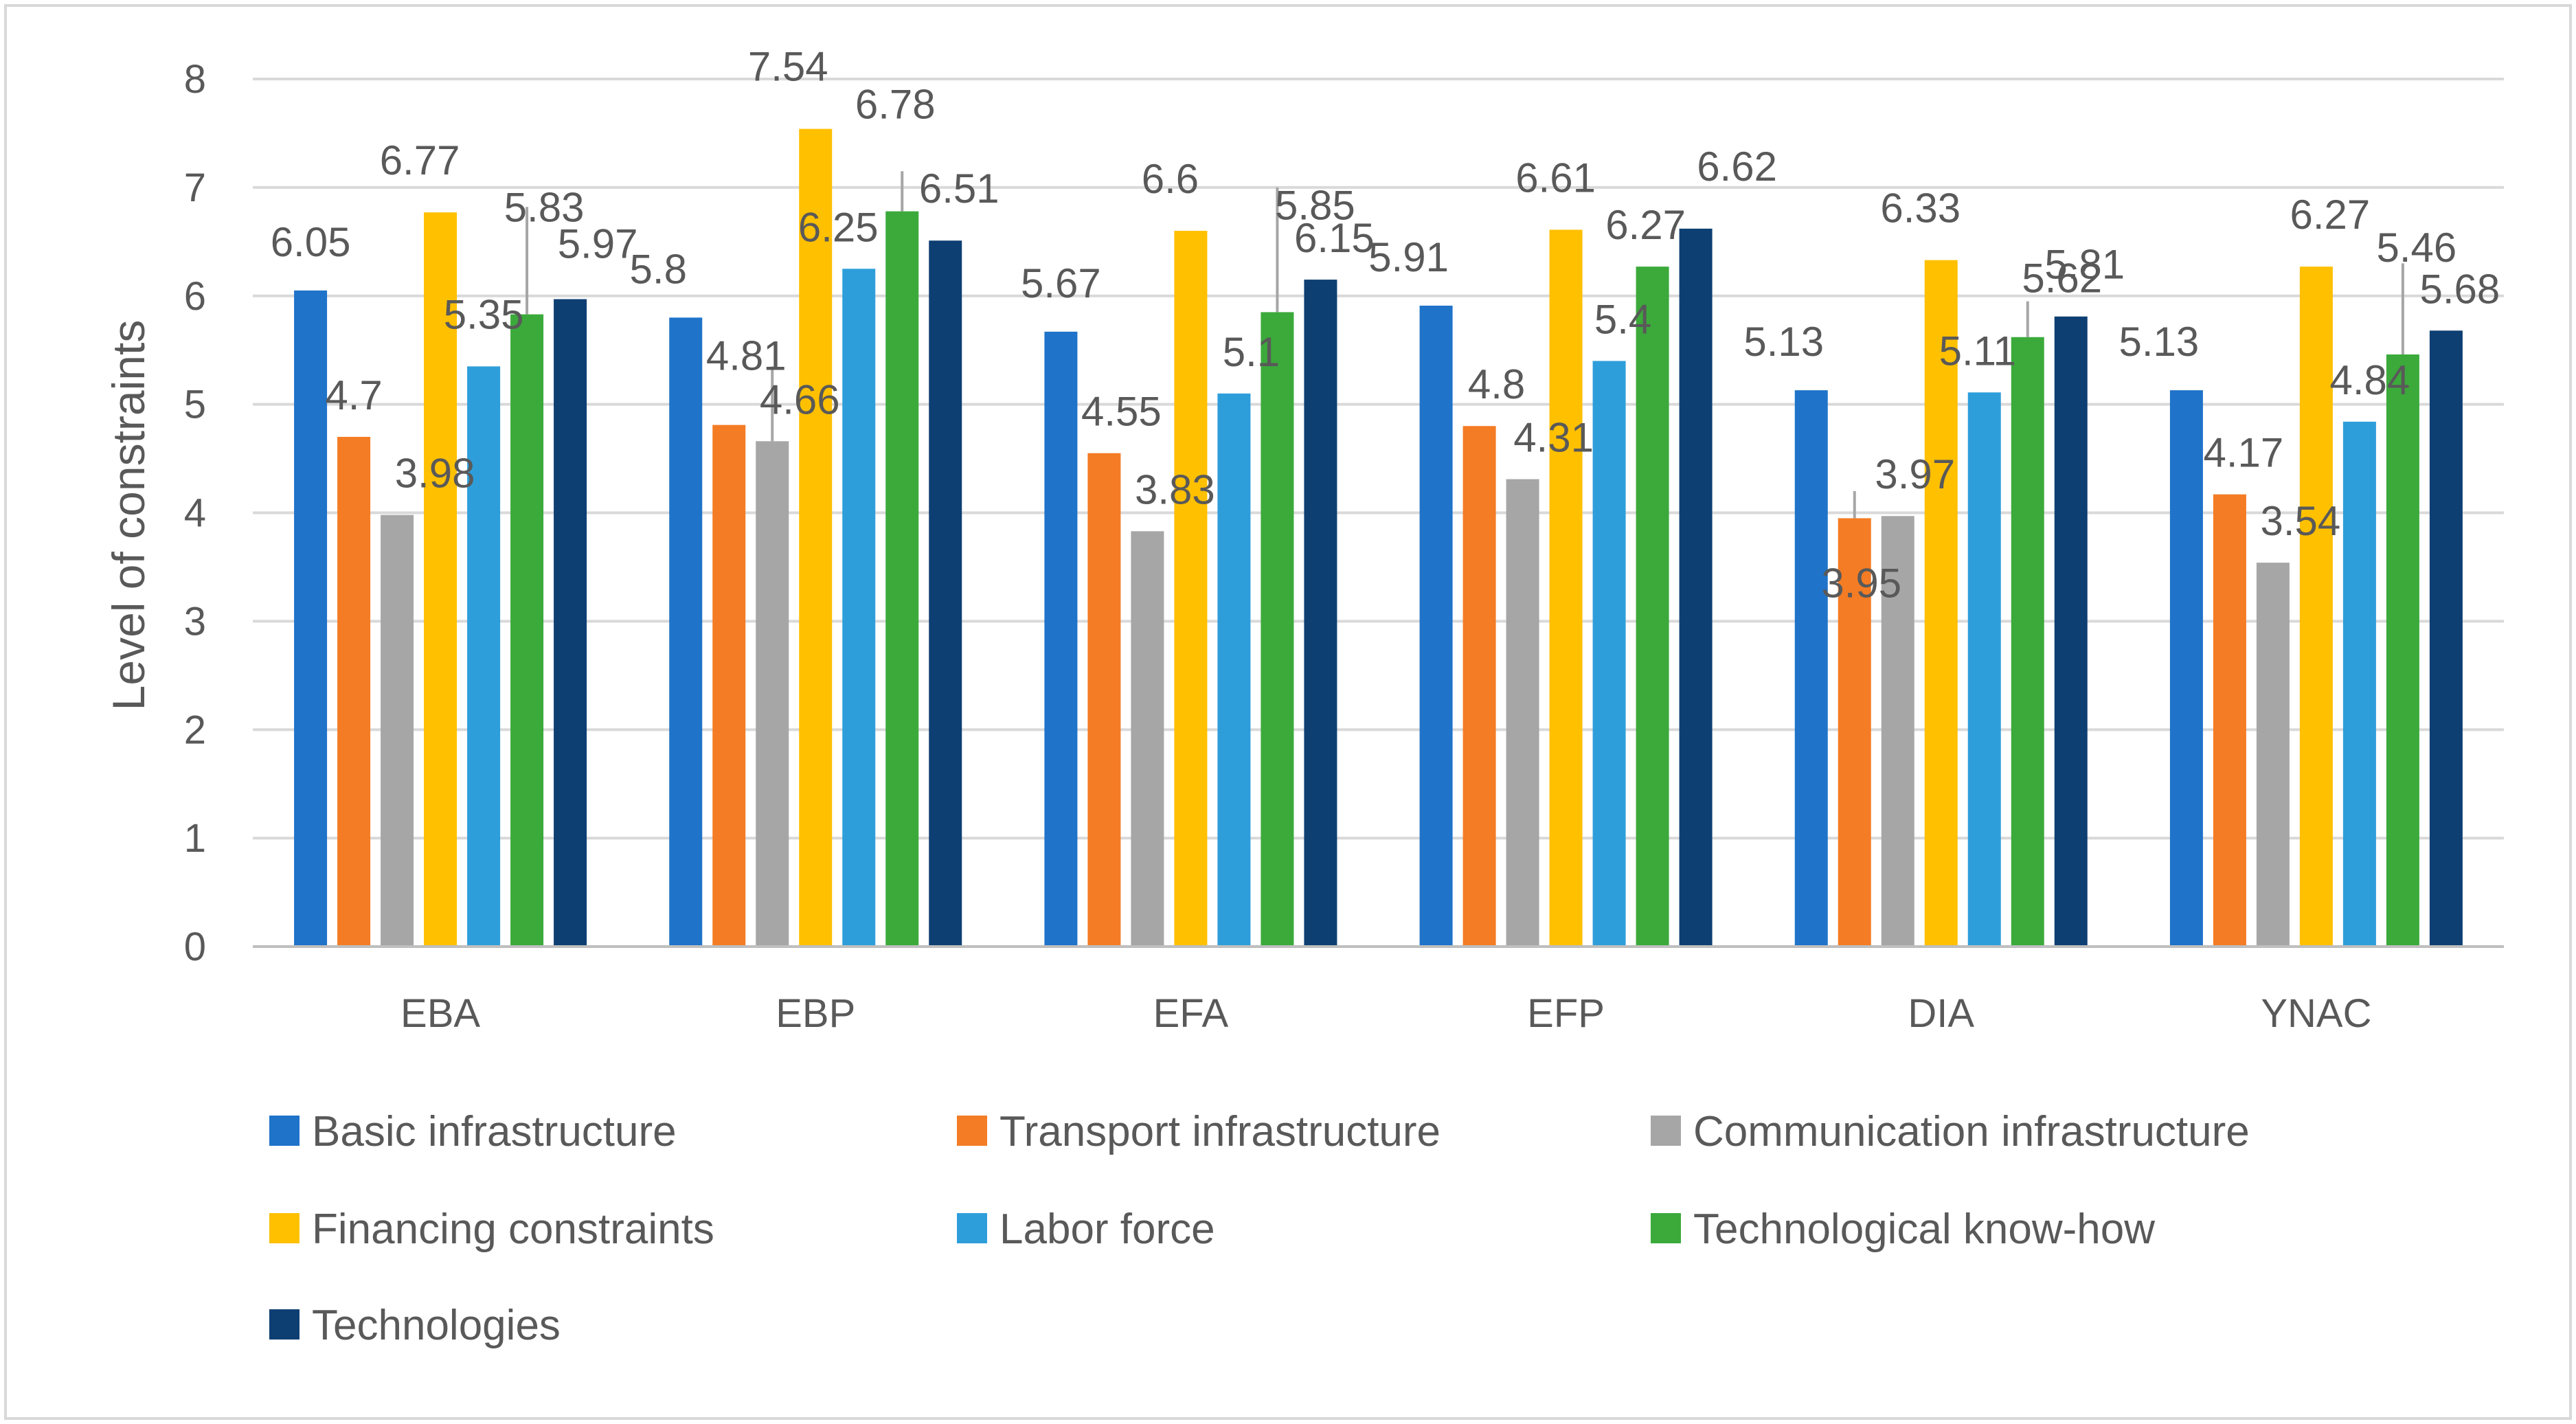 This screenshot has width=2576, height=1424. I want to click on legend-swatch-technological-know-how, so click(1666, 1228).